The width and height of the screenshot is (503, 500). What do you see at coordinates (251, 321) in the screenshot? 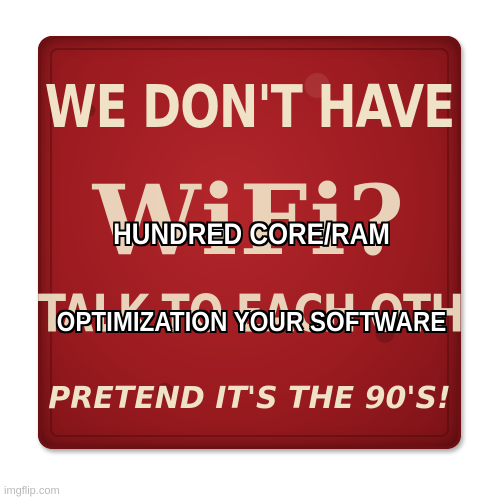
I see `meme-caption-bottom: OPTIMIZATION YOUR SOFTWARE` at bounding box center [251, 321].